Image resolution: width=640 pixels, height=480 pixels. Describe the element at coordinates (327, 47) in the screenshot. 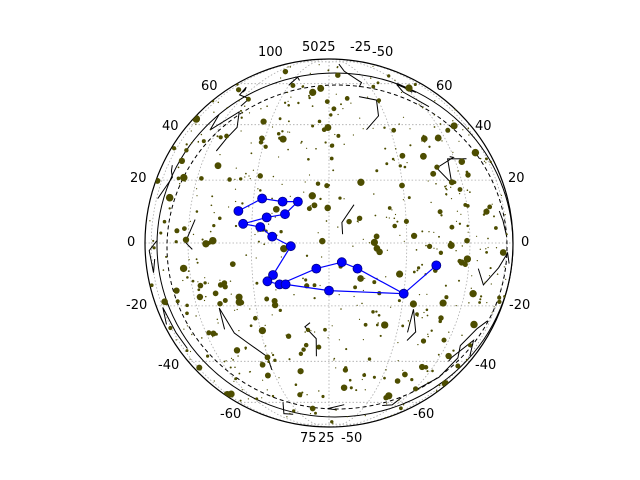

I see `tick-label-top-2: 25` at that location.